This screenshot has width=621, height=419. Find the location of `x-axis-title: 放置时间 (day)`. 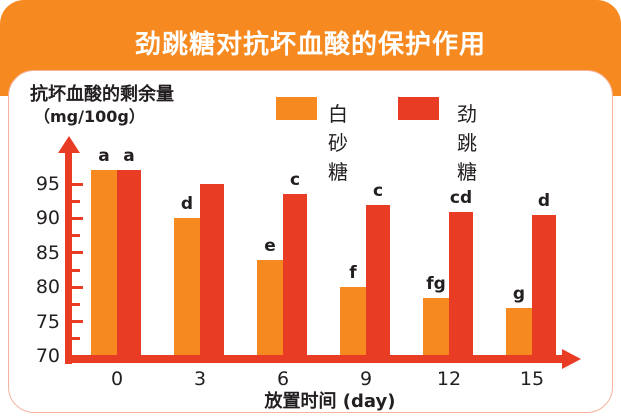

x-axis-title: 放置时间 (day) is located at coordinates (330, 401).